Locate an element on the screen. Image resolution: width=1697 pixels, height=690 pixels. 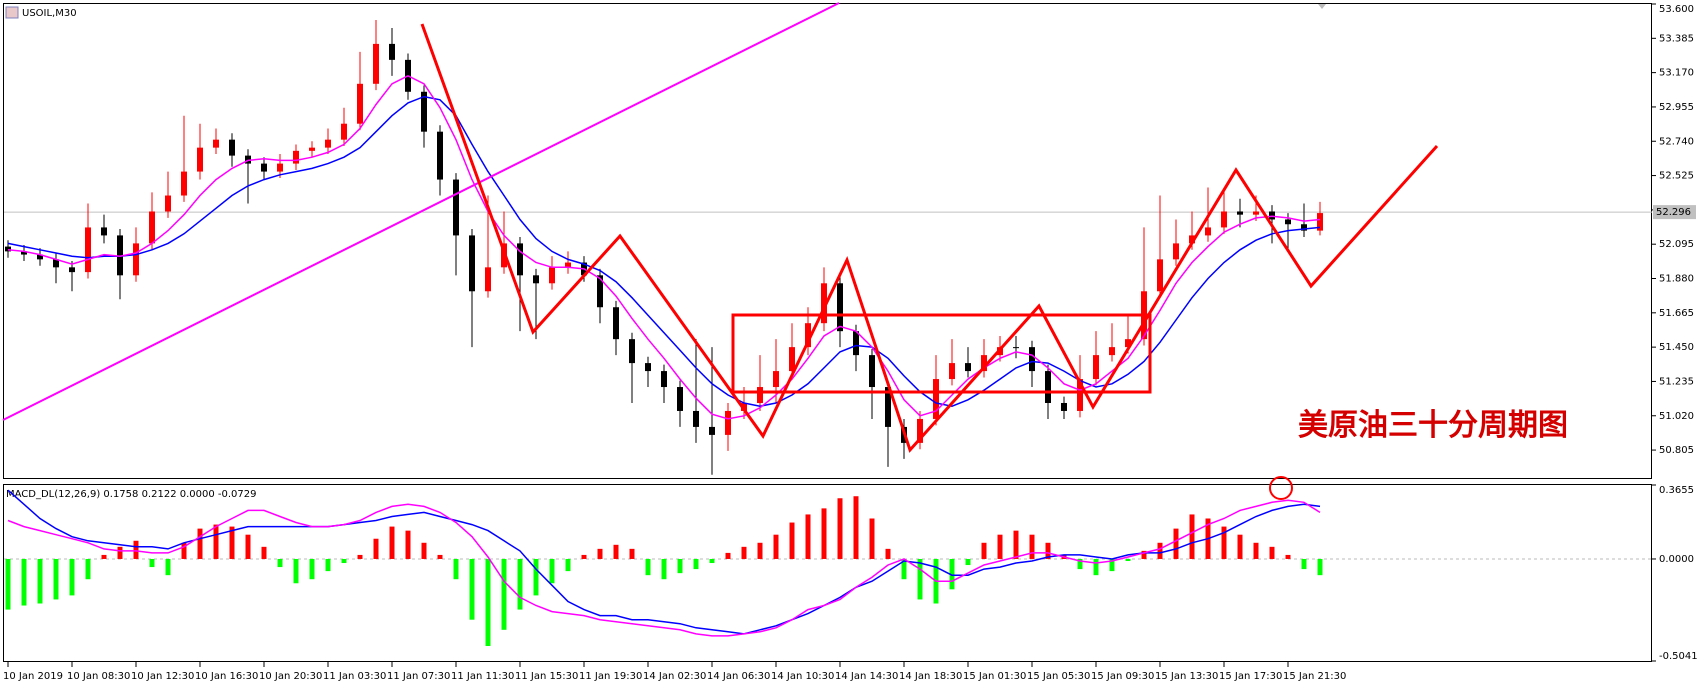
x-tick-label: 11 Jan 07:30 is located at coordinates (418, 676).